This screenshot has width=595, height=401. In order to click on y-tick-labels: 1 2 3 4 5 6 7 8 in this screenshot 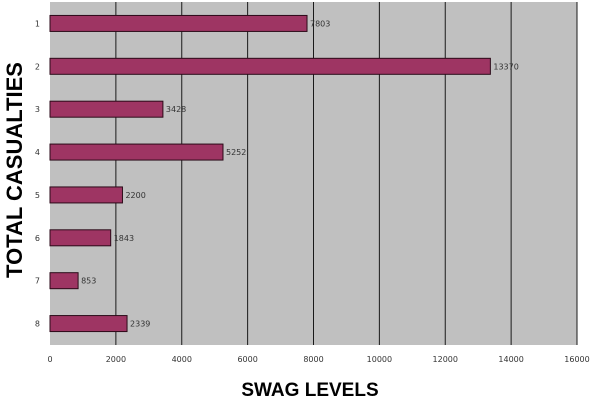, I will do `click(37, 173)`.